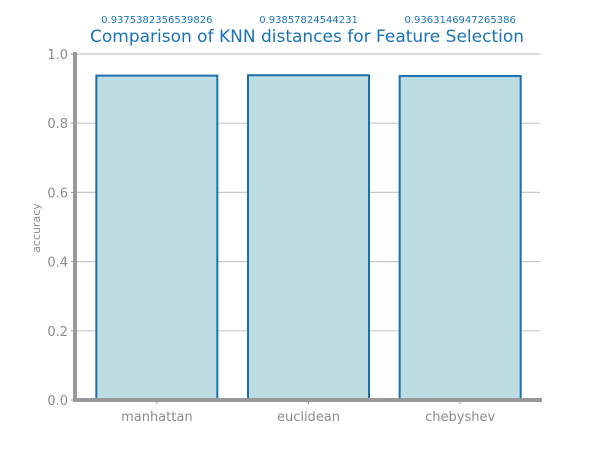 The width and height of the screenshot is (600, 450). What do you see at coordinates (308, 417) in the screenshot?
I see `x-tick-label: euclidean` at bounding box center [308, 417].